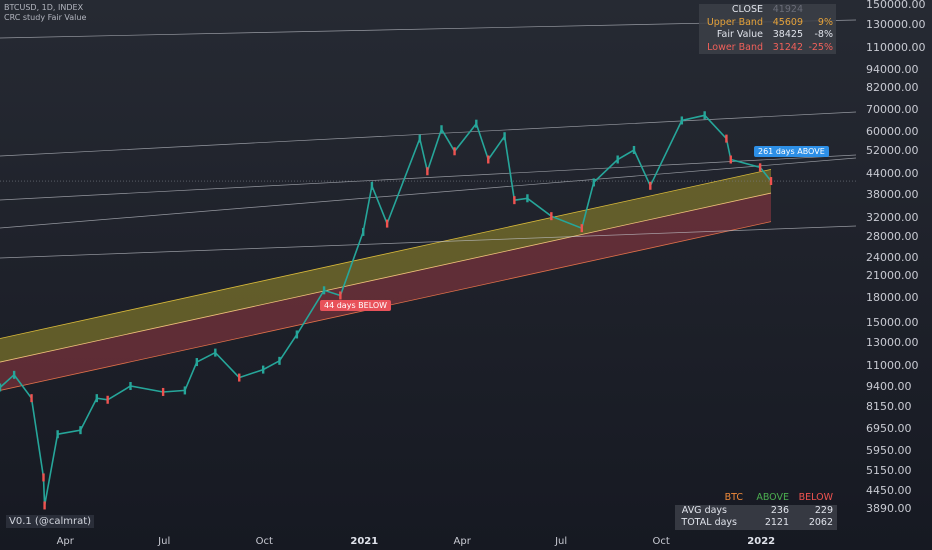  What do you see at coordinates (892, 69) in the screenshot?
I see `price-tick-label: 94000.00` at bounding box center [892, 69].